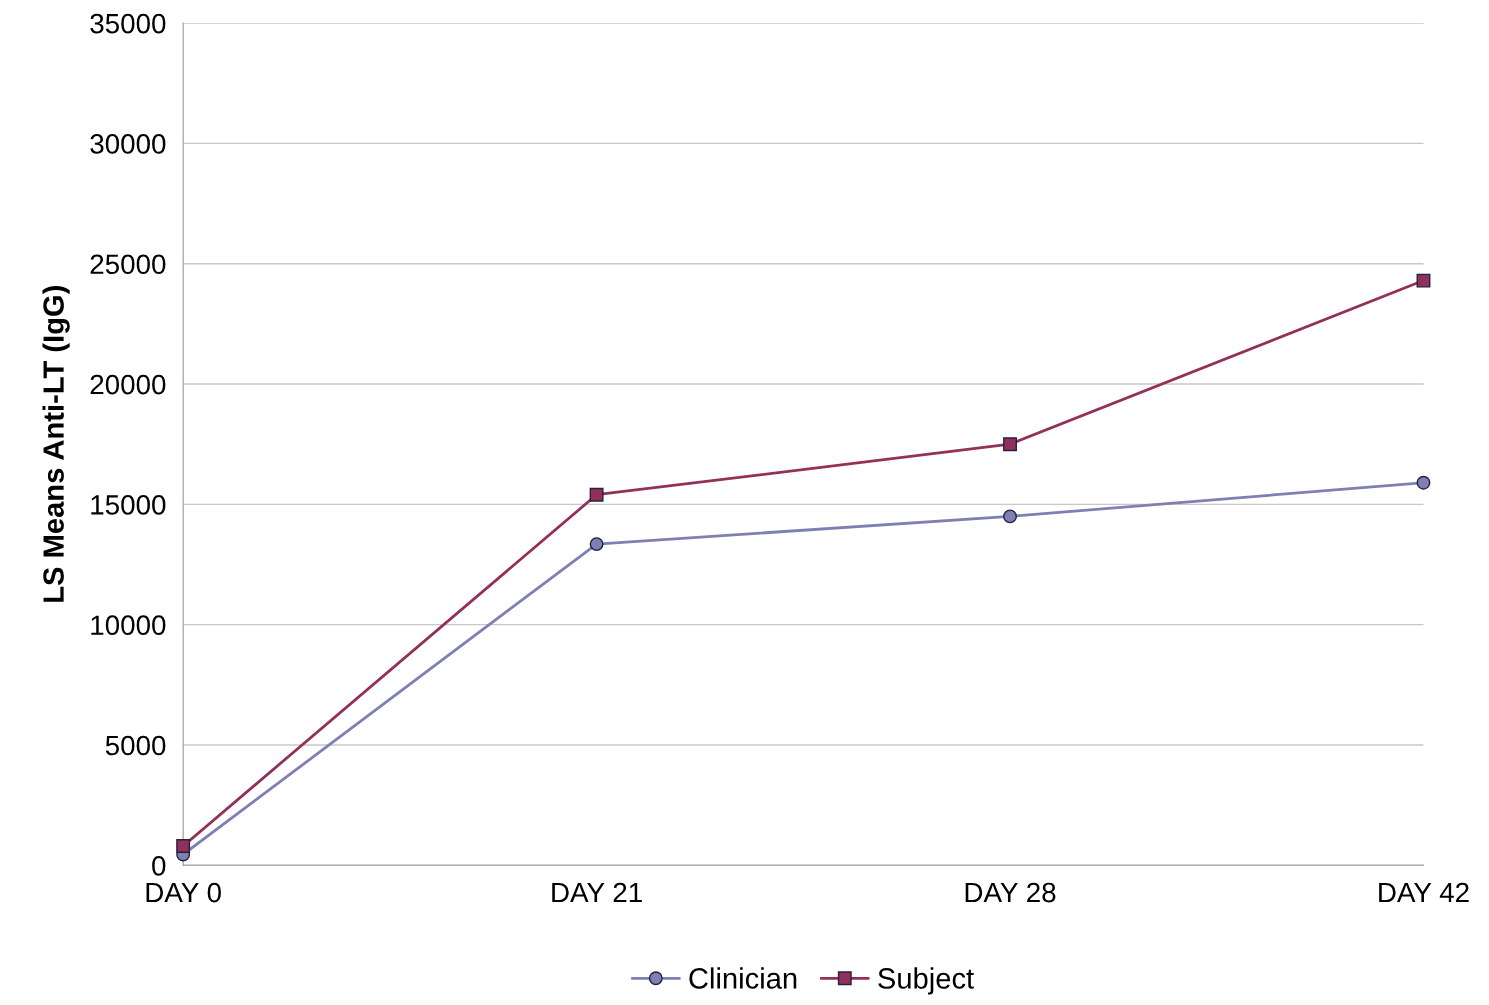  Describe the element at coordinates (128, 23) in the screenshot. I see `y-tick-label: 35000` at that location.